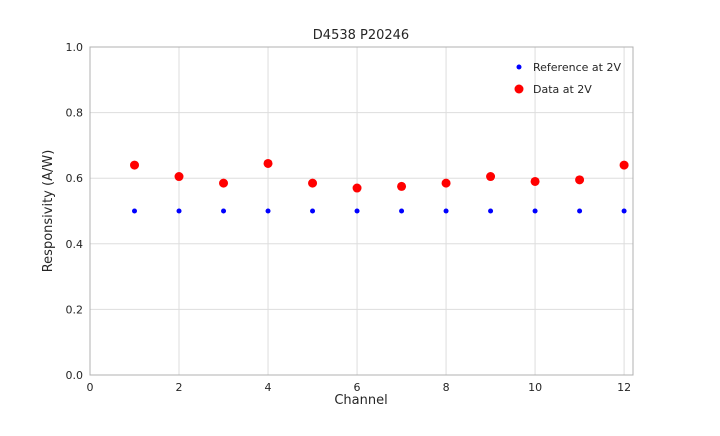 This screenshot has height=436, width=720. I want to click on x-tick-label: 4, so click(268, 387).